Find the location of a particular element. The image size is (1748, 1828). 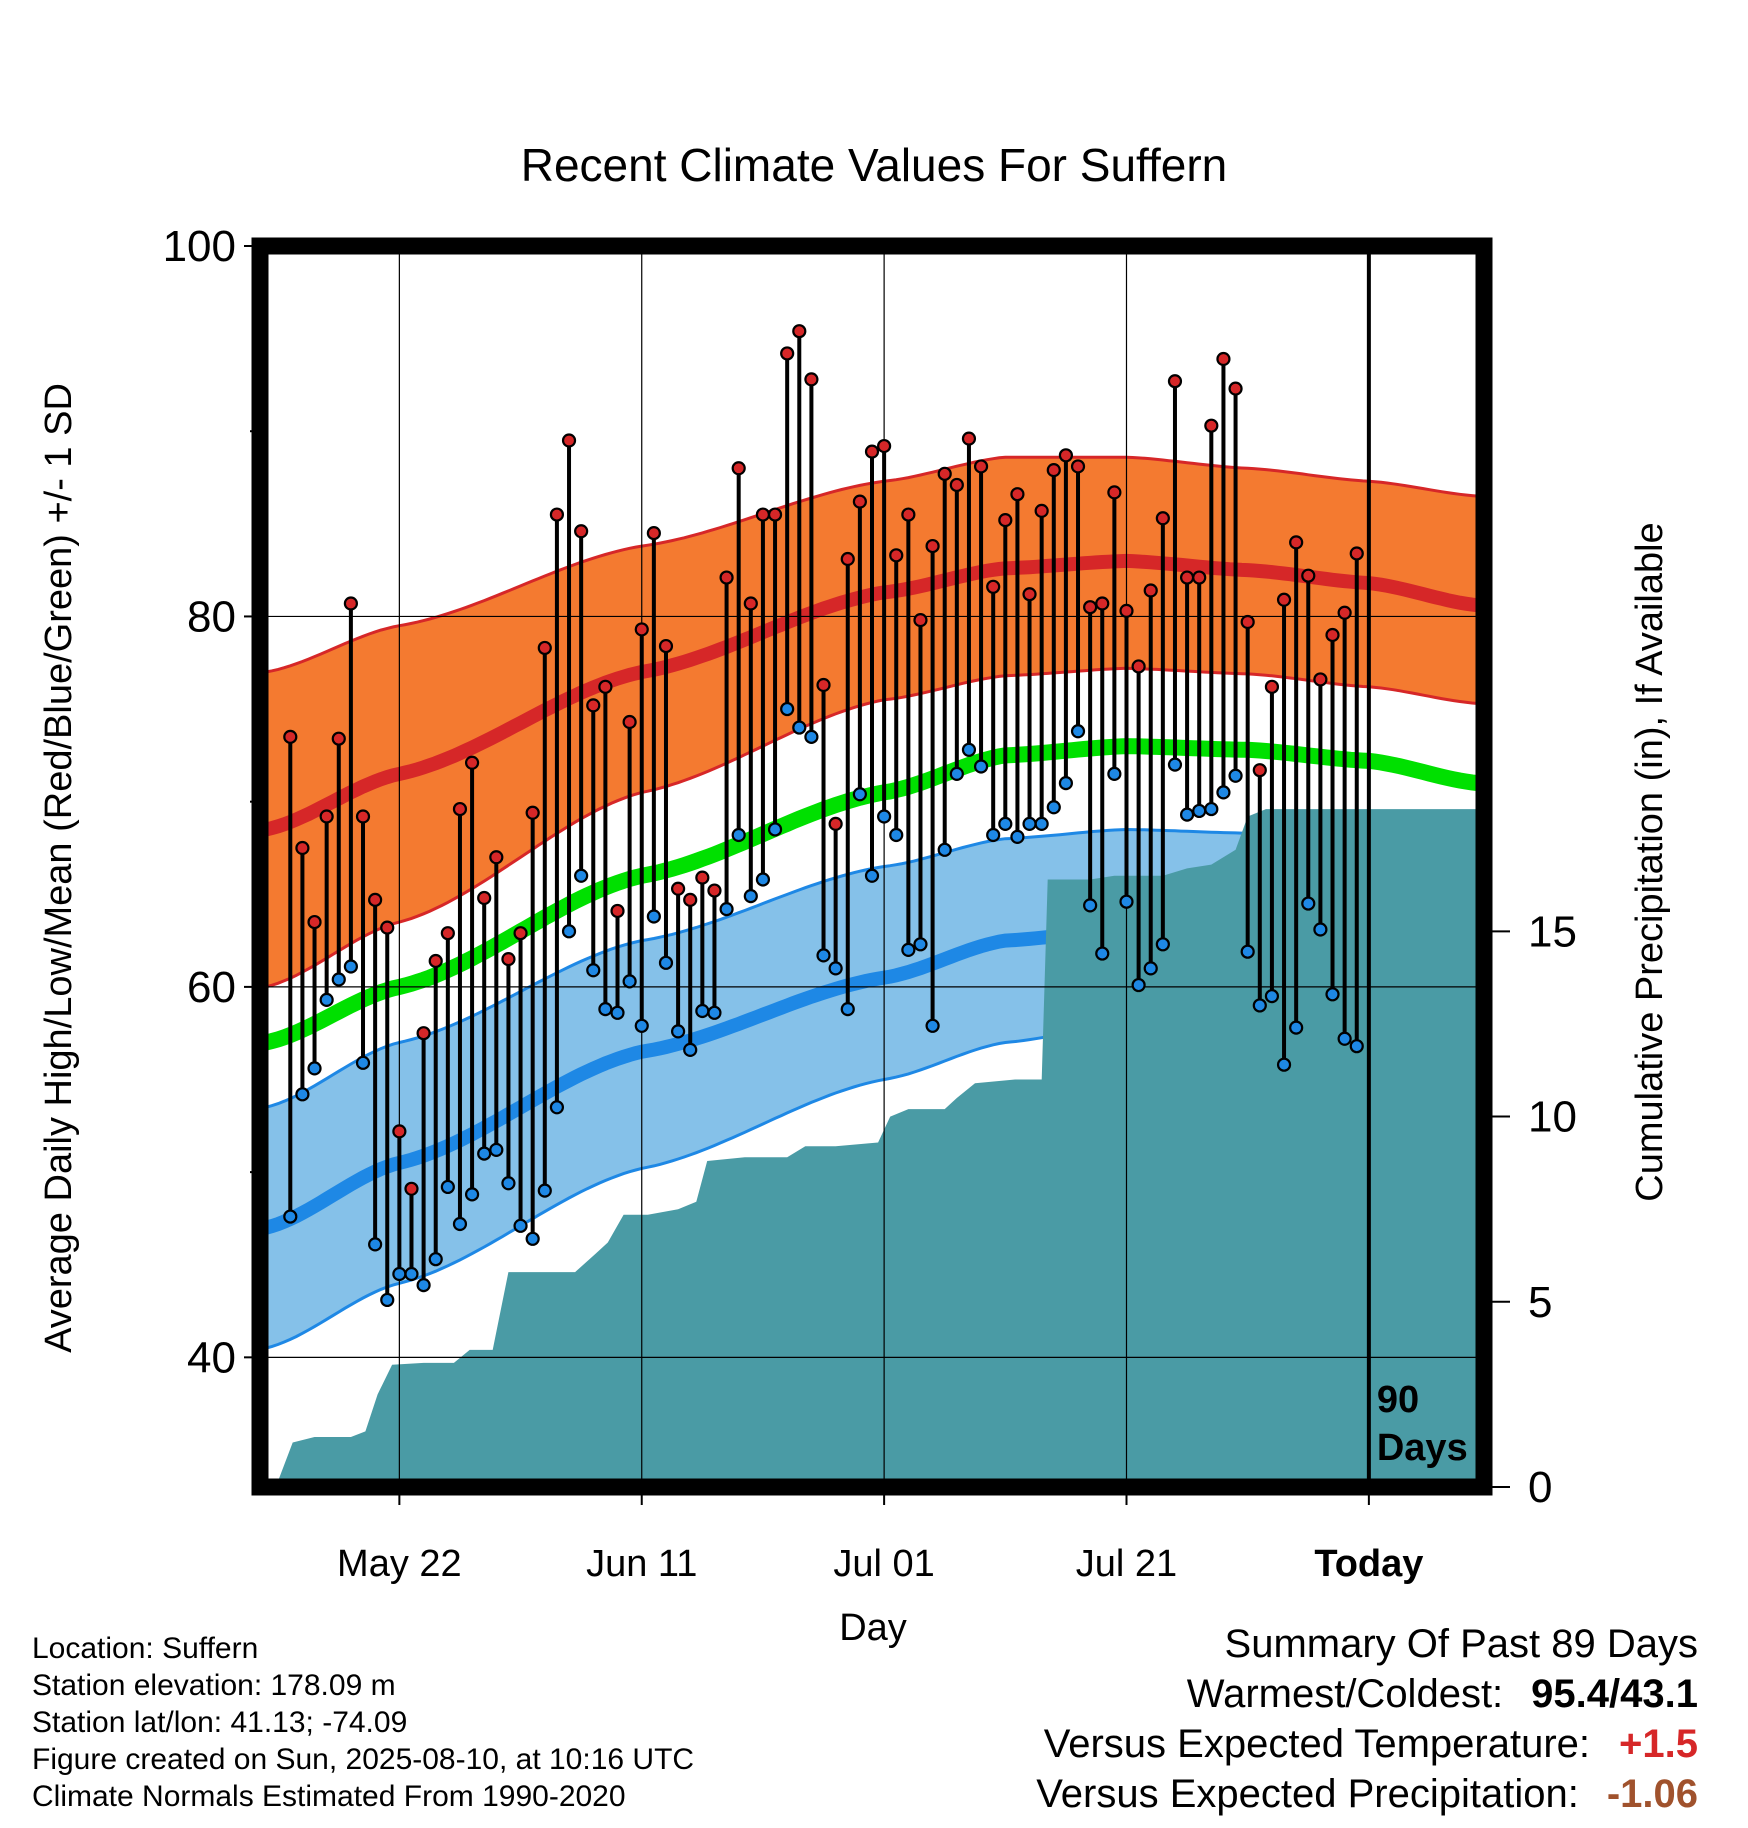

chart-title: Recent Climate Values For Suffern is located at coordinates (874, 165).